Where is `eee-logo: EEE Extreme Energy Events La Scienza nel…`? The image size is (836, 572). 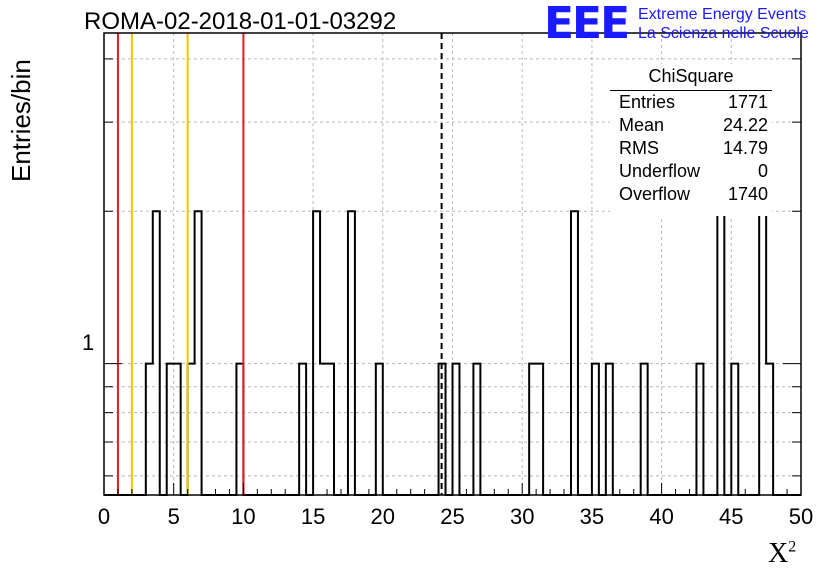
eee-logo: EEE Extreme Energy Events La Scienza nel… is located at coordinates (689, 24).